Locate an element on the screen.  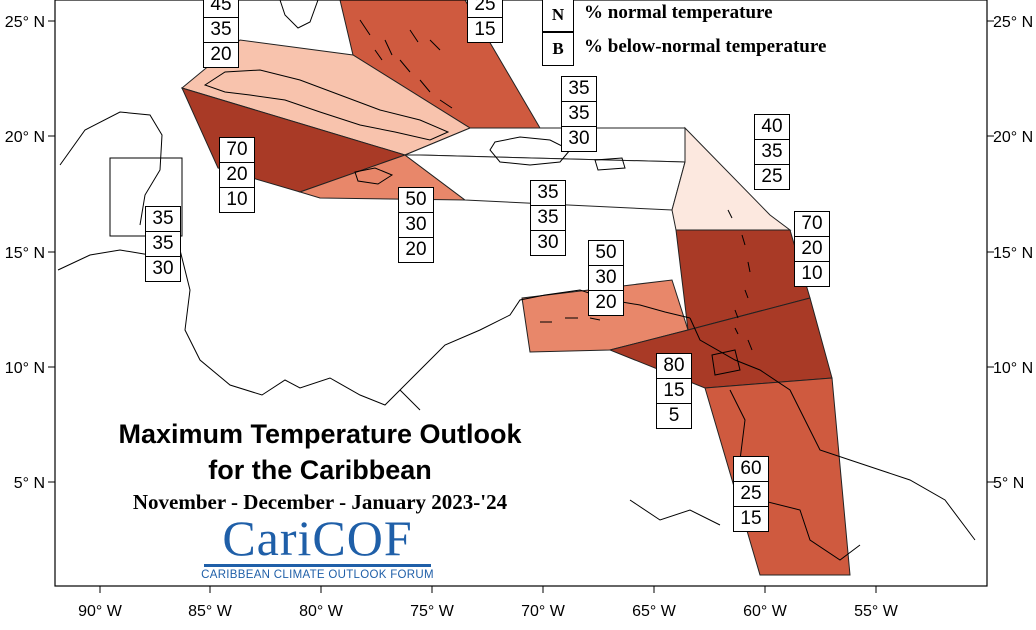
prob-normal: 15 is located at coordinates (674, 390).